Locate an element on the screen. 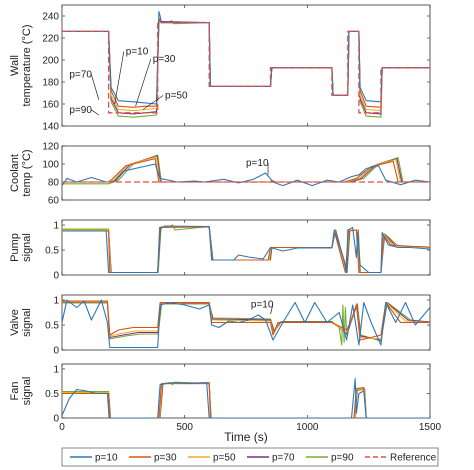 The image size is (474, 470). y-axis-label: Valvesignal is located at coordinates (21, 322).